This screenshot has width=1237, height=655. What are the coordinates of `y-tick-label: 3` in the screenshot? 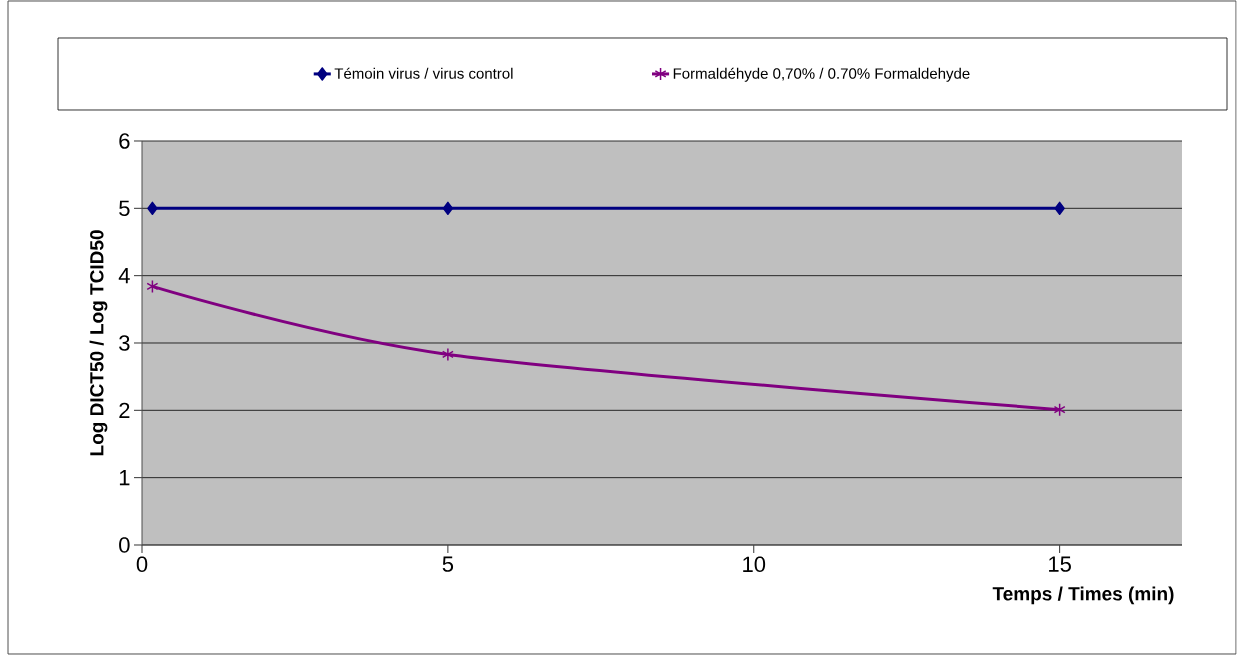 It's located at (124, 343).